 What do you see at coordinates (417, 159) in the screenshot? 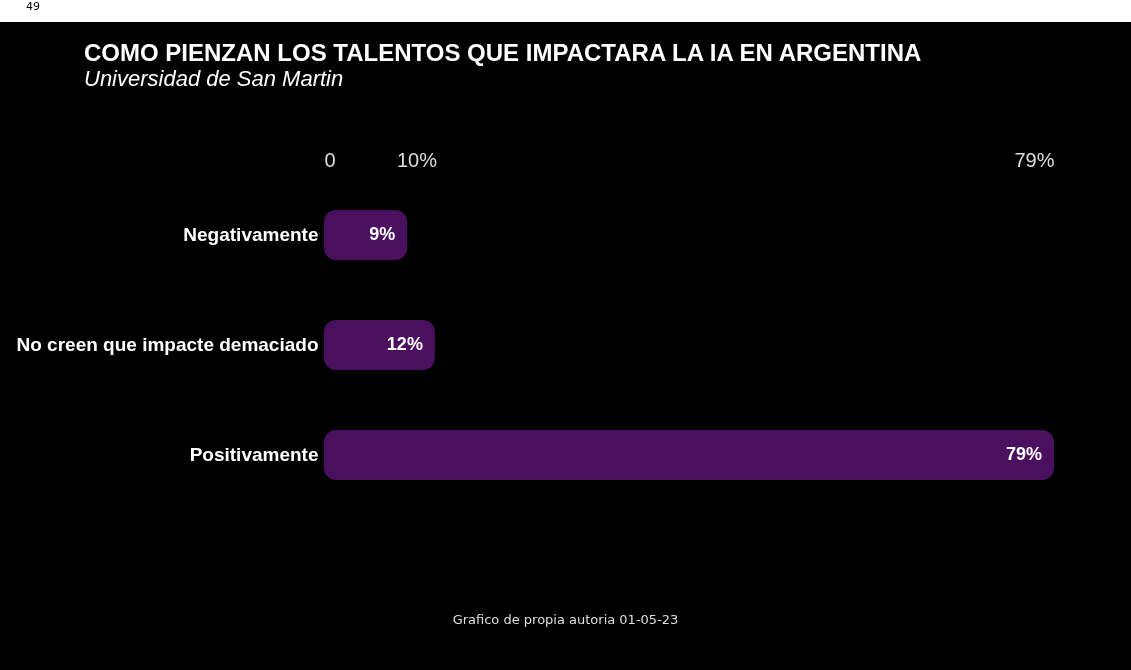
I see `x-tick-label: 10%` at bounding box center [417, 159].